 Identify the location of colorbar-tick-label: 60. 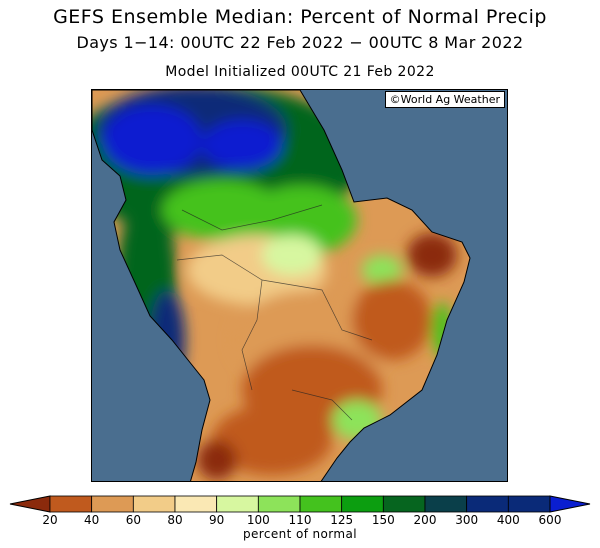
(133, 520).